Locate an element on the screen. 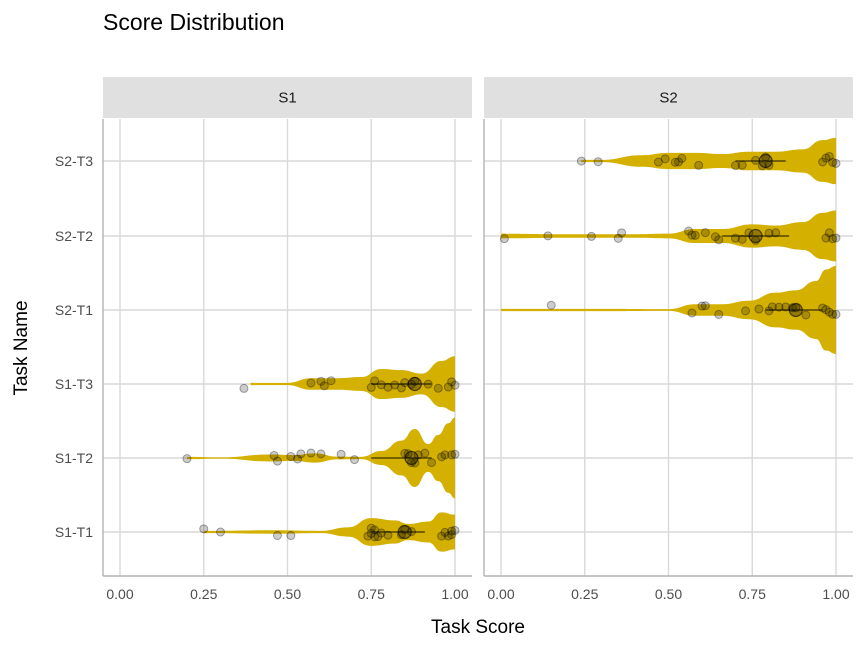 Image resolution: width=864 pixels, height=648 pixels. violin-s1-t2 is located at coordinates (321, 458).